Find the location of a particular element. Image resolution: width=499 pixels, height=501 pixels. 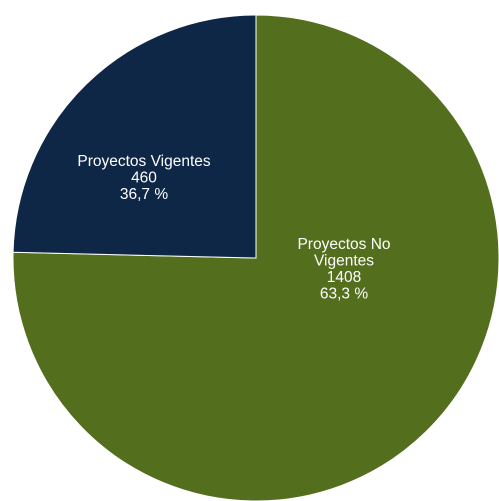

slice-value-label: 460 is located at coordinates (144, 178).